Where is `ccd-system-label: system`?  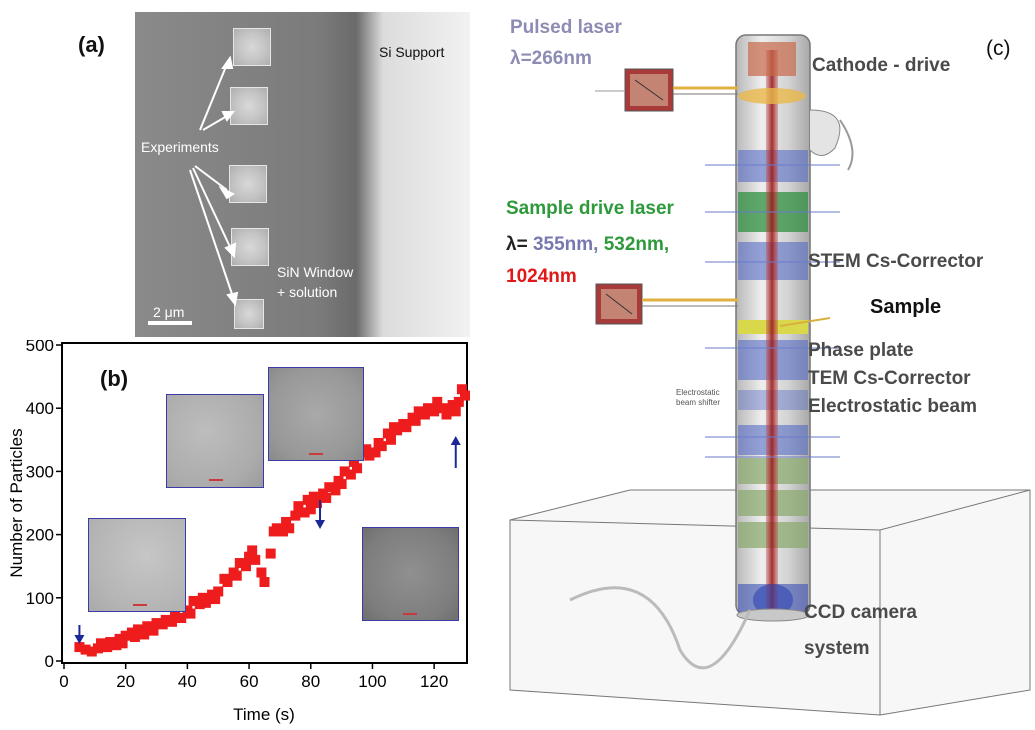 ccd-system-label: system is located at coordinates (837, 648).